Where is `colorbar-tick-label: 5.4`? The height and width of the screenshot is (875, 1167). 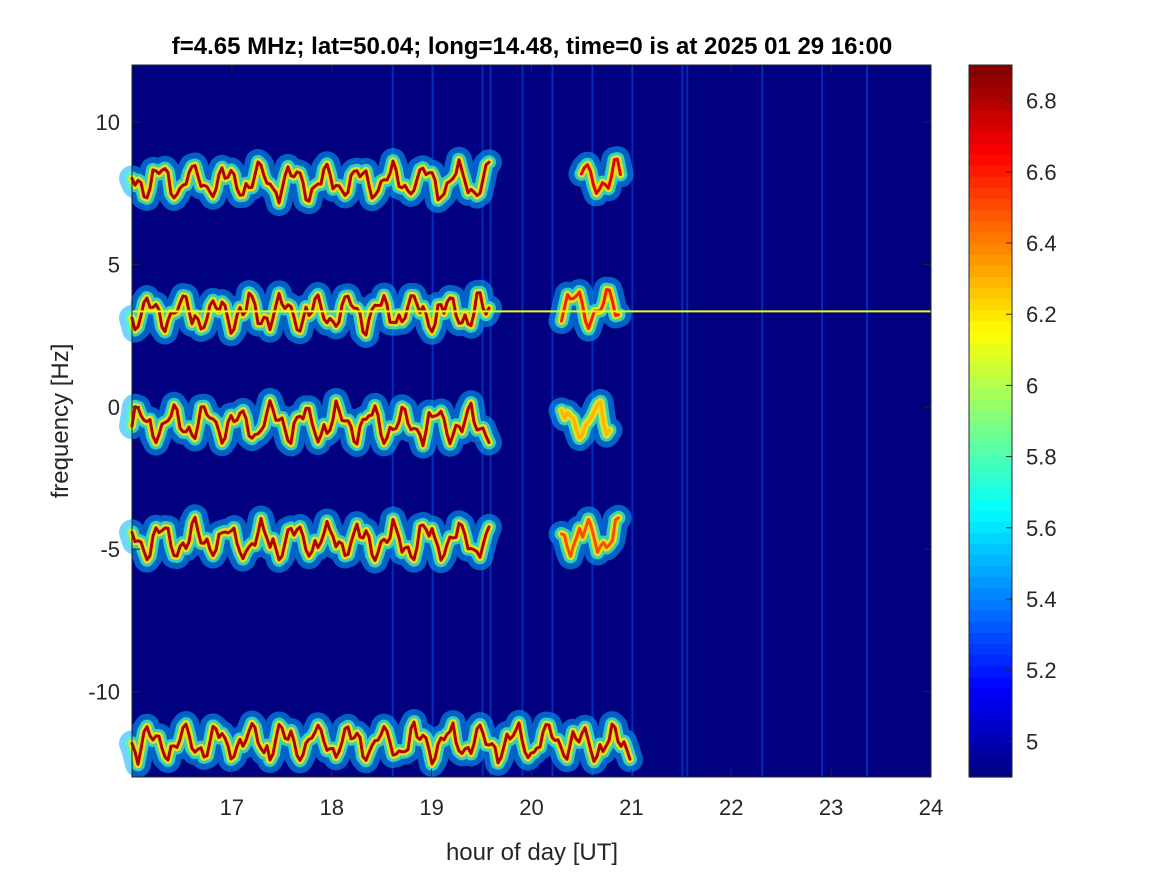 colorbar-tick-label: 5.4 is located at coordinates (1041, 599).